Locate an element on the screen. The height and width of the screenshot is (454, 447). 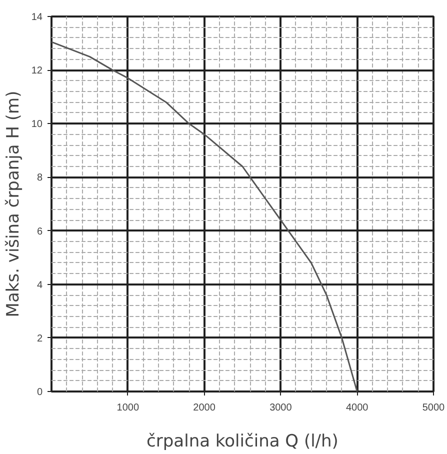
y-tick-label: 10 is located at coordinates (37, 124).